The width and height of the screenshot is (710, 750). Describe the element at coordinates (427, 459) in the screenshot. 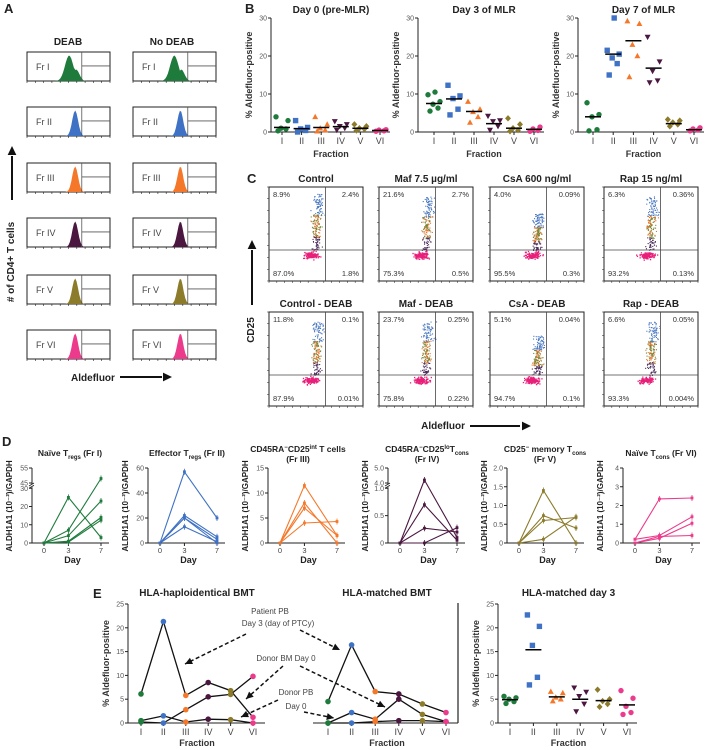

I see `title-segment: (Fr IV)` at that location.